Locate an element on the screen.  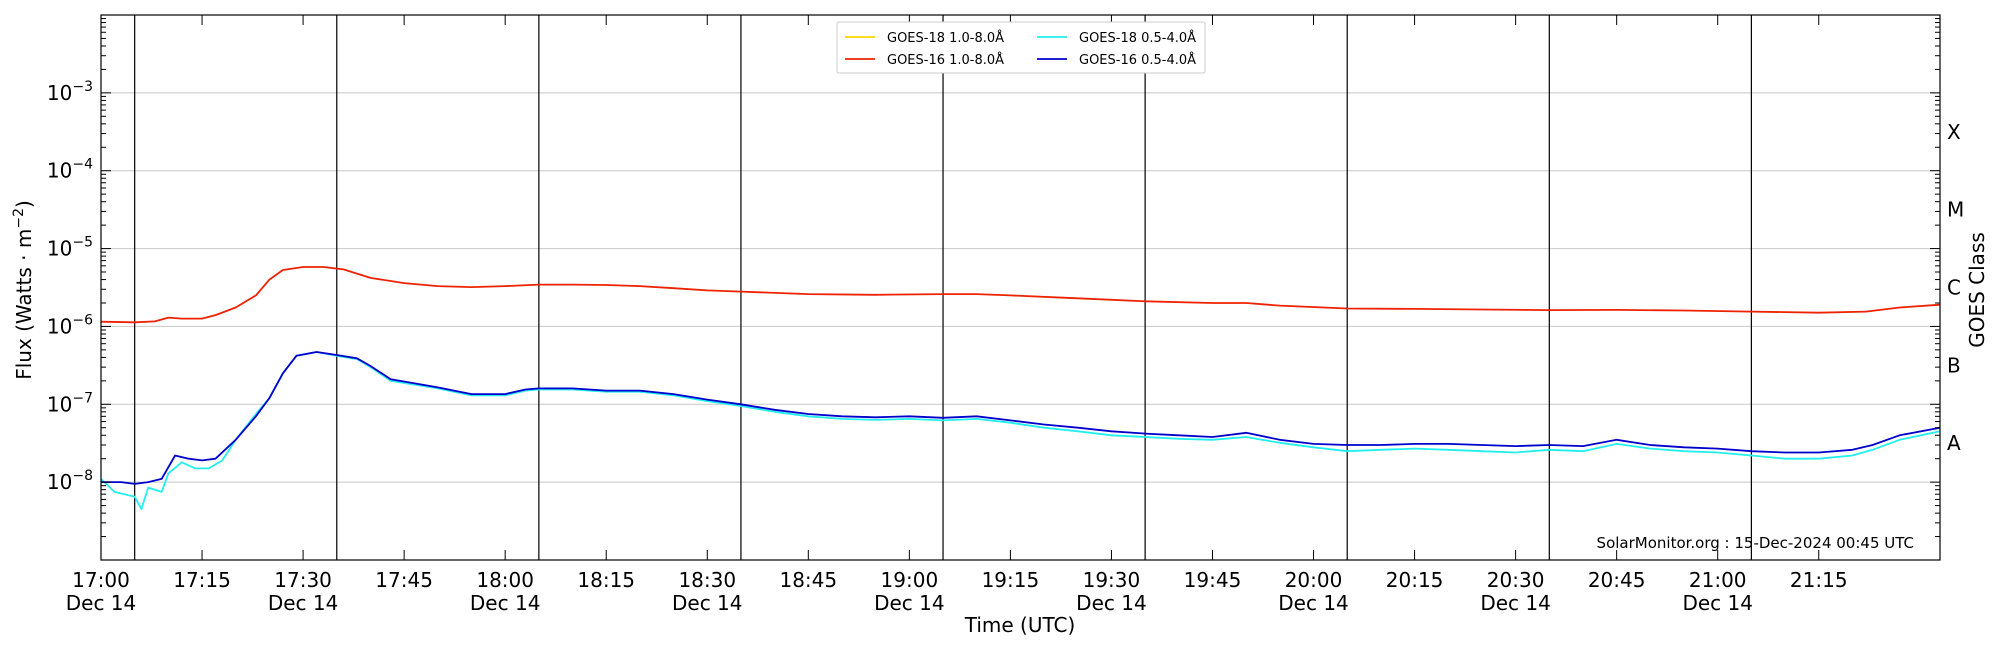
legend-label: GOES-16 0.5-4.0Å is located at coordinates (1137, 60).